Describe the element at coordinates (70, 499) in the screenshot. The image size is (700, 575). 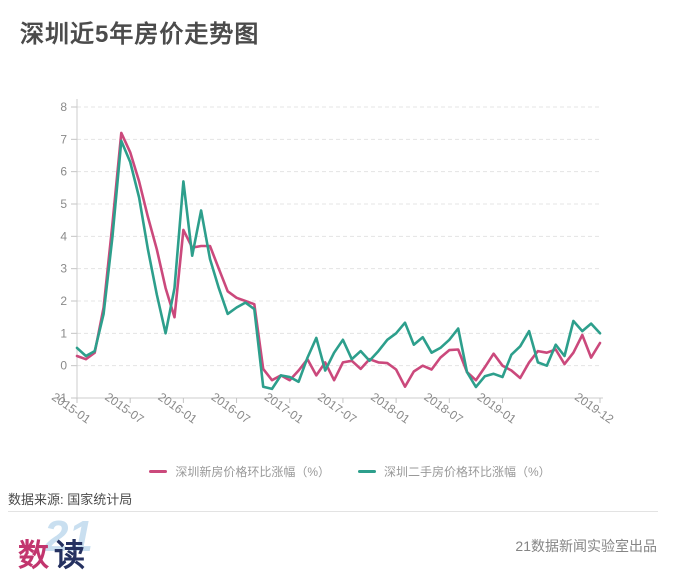
I see `data-source-note: 数据来源: 国家统计局` at that location.